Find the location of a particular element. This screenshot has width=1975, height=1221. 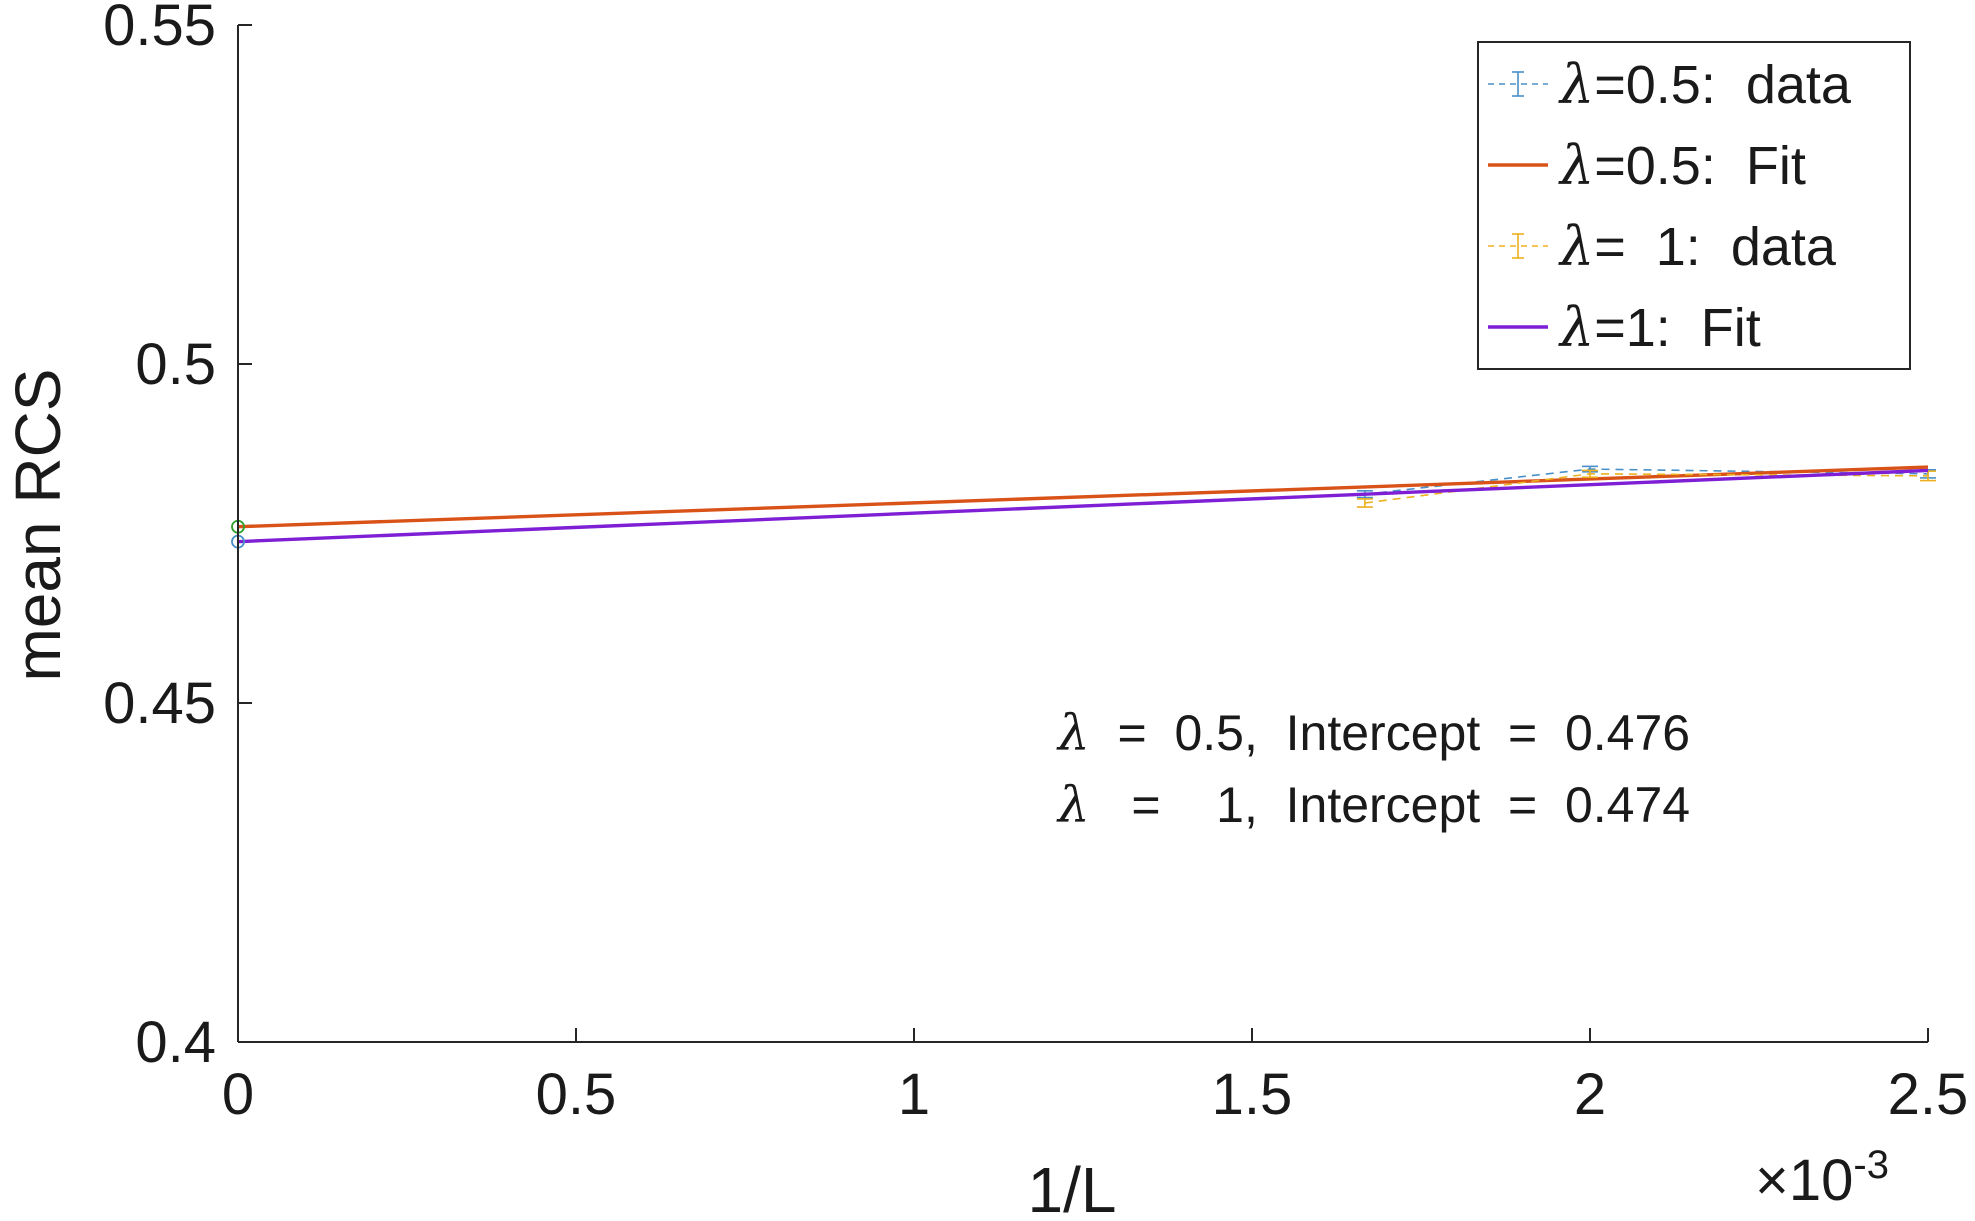

x-tick-label: 2.5 is located at coordinates (1928, 1094).